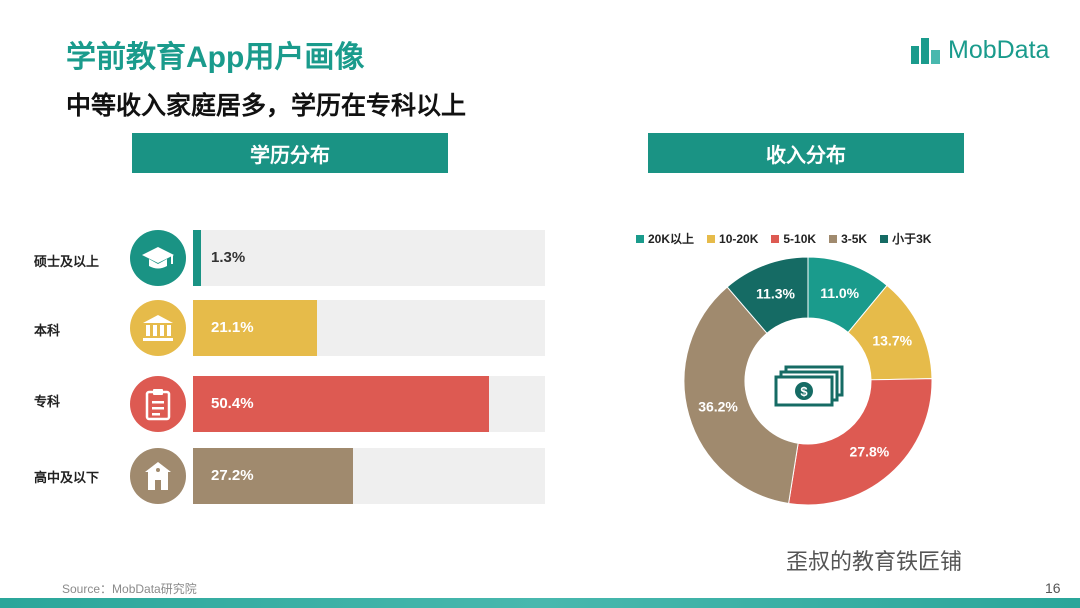 This screenshot has width=1080, height=608. I want to click on money-icon: $, so click(809, 386).